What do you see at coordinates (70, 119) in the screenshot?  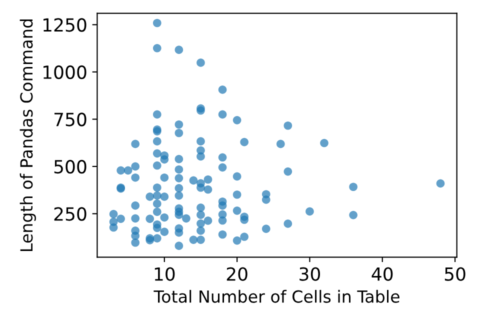 I see `y-tick-label: 750` at bounding box center [70, 119].